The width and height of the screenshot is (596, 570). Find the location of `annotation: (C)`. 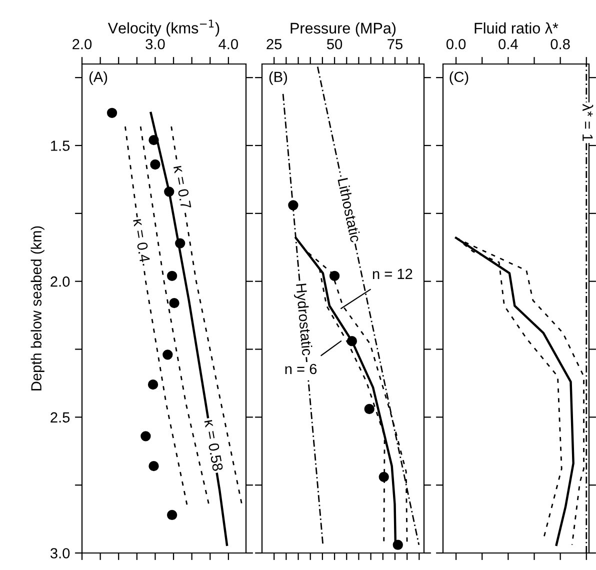

annotation: (C) is located at coordinates (459, 78).